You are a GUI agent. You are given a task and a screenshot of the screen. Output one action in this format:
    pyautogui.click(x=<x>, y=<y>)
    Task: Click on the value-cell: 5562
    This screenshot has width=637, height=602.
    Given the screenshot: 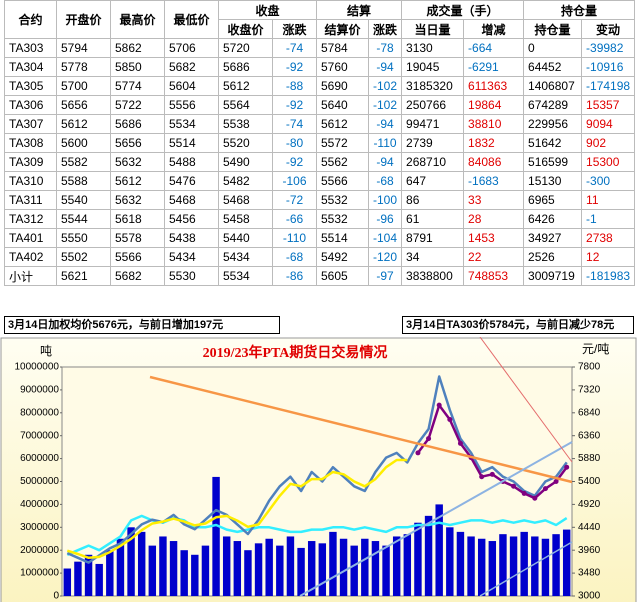 What is the action you would take?
    pyautogui.click(x=342, y=162)
    